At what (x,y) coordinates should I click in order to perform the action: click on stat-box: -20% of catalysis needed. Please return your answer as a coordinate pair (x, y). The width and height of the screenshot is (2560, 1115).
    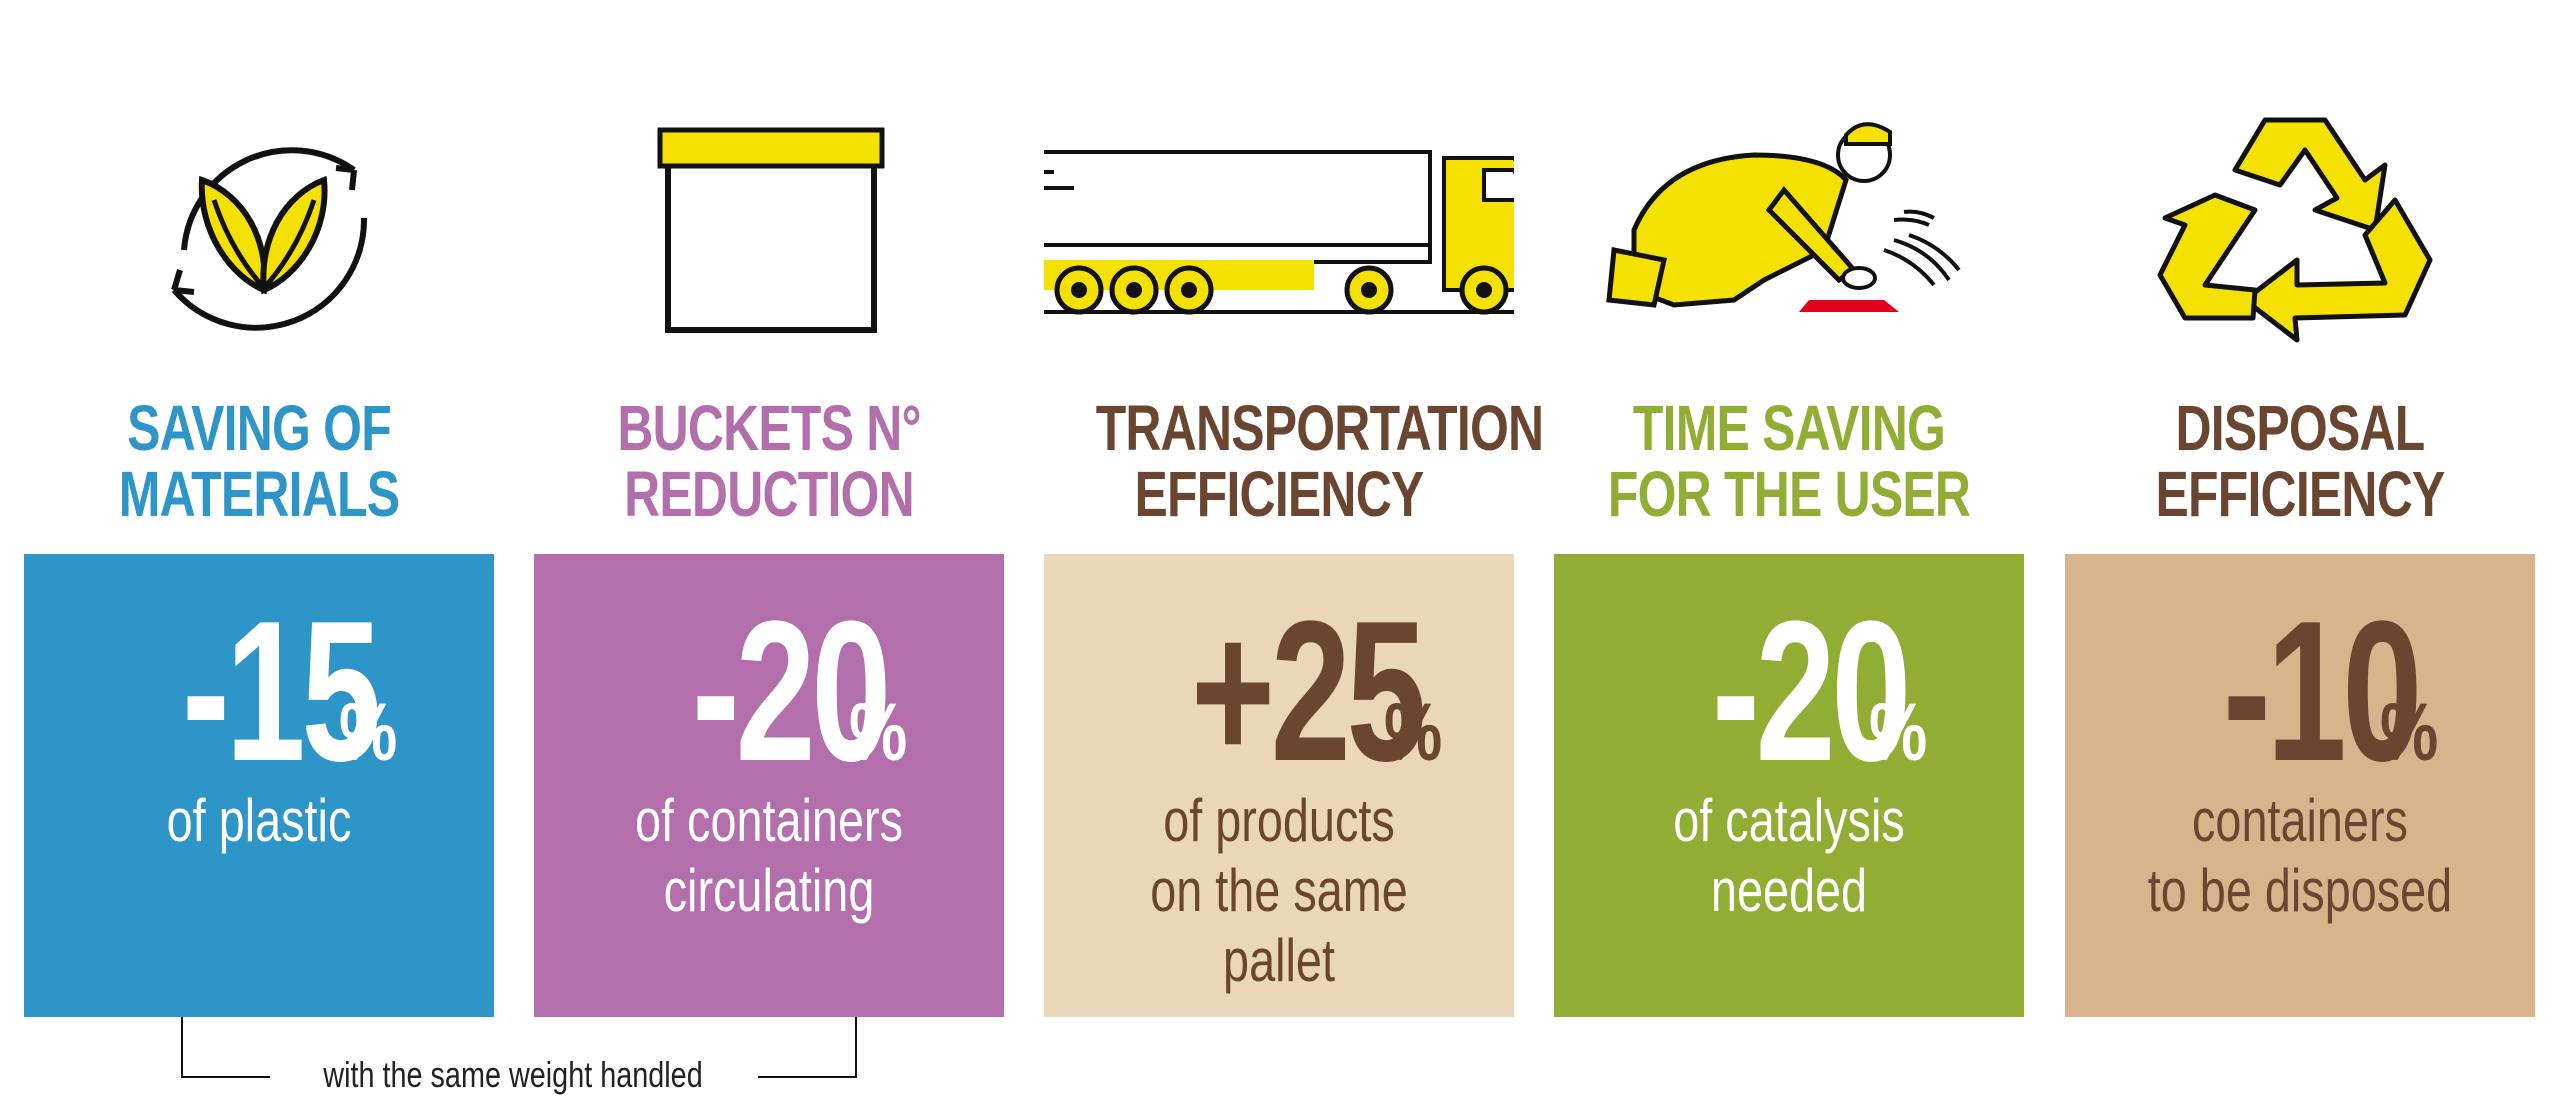
    Looking at the image, I should click on (1789, 785).